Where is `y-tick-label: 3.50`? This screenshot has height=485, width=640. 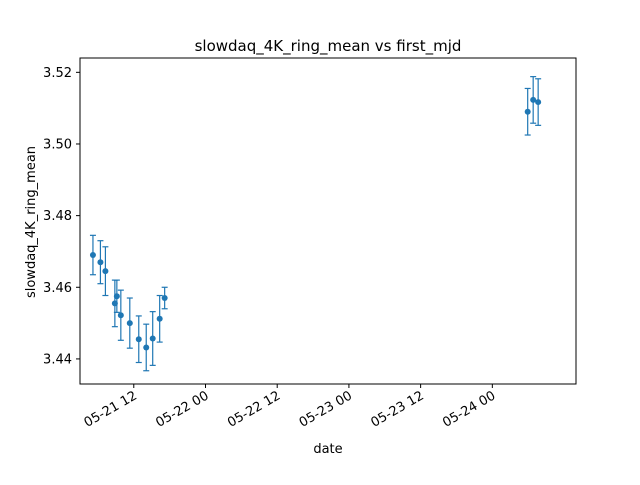
y-tick-label: 3.50 is located at coordinates (57, 144).